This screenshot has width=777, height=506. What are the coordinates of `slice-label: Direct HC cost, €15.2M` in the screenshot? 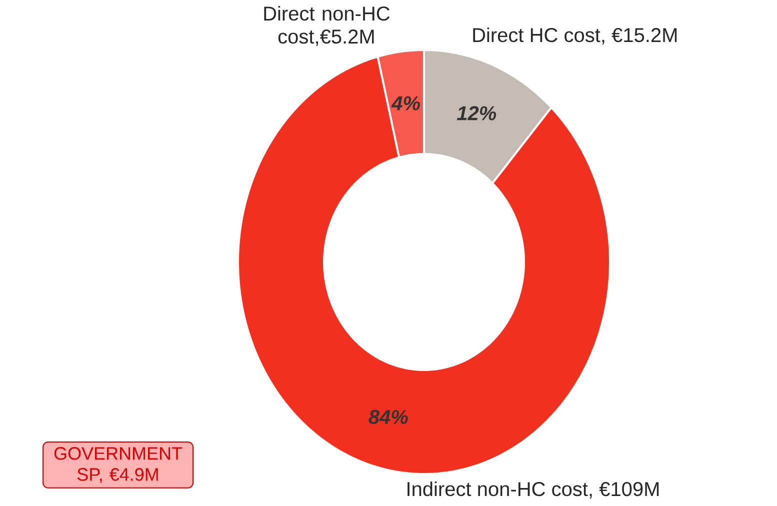 It's located at (575, 36).